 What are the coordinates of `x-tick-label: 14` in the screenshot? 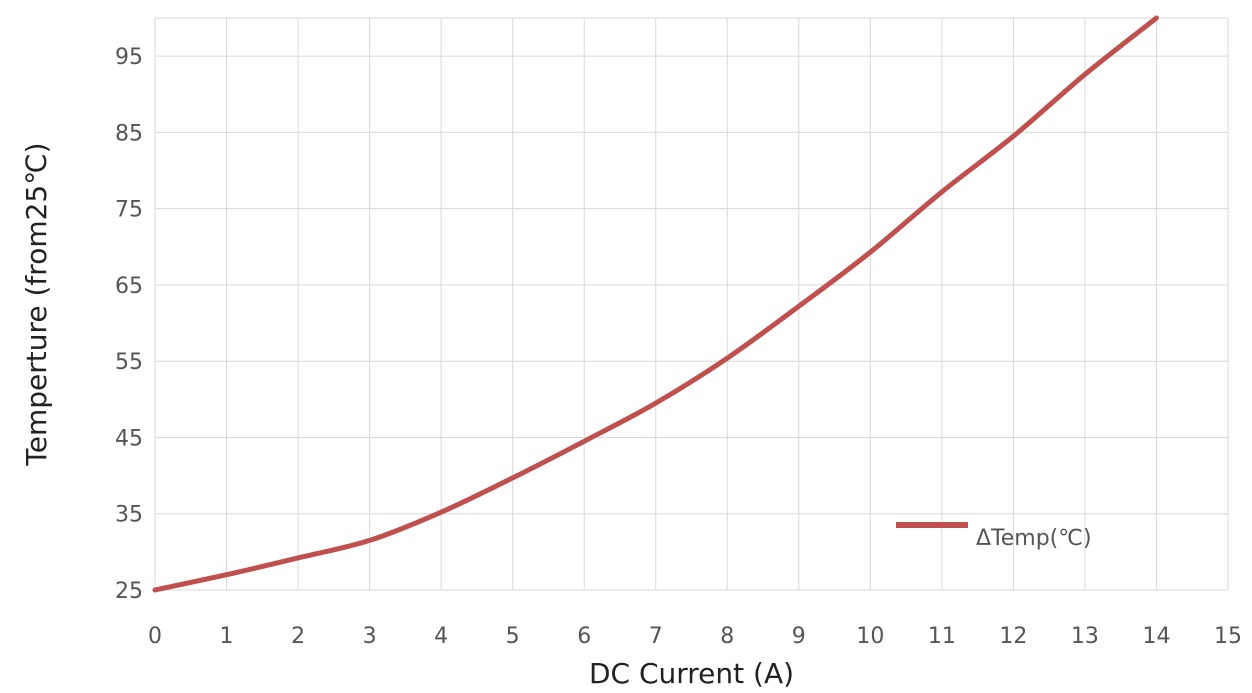 It's located at (1156, 636).